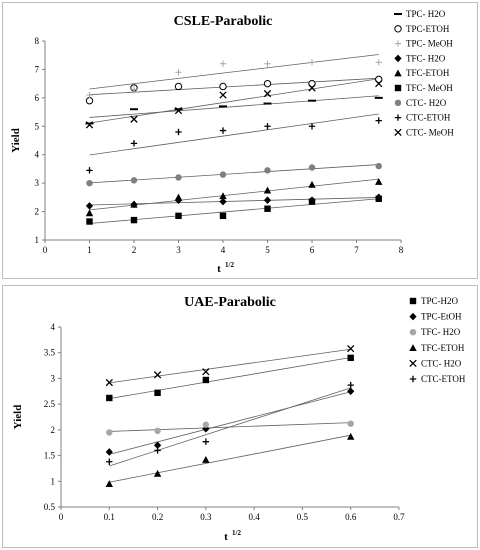 The height and width of the screenshot is (550, 480). Describe the element at coordinates (37, 183) in the screenshot. I see `y-tick-label: 3` at that location.